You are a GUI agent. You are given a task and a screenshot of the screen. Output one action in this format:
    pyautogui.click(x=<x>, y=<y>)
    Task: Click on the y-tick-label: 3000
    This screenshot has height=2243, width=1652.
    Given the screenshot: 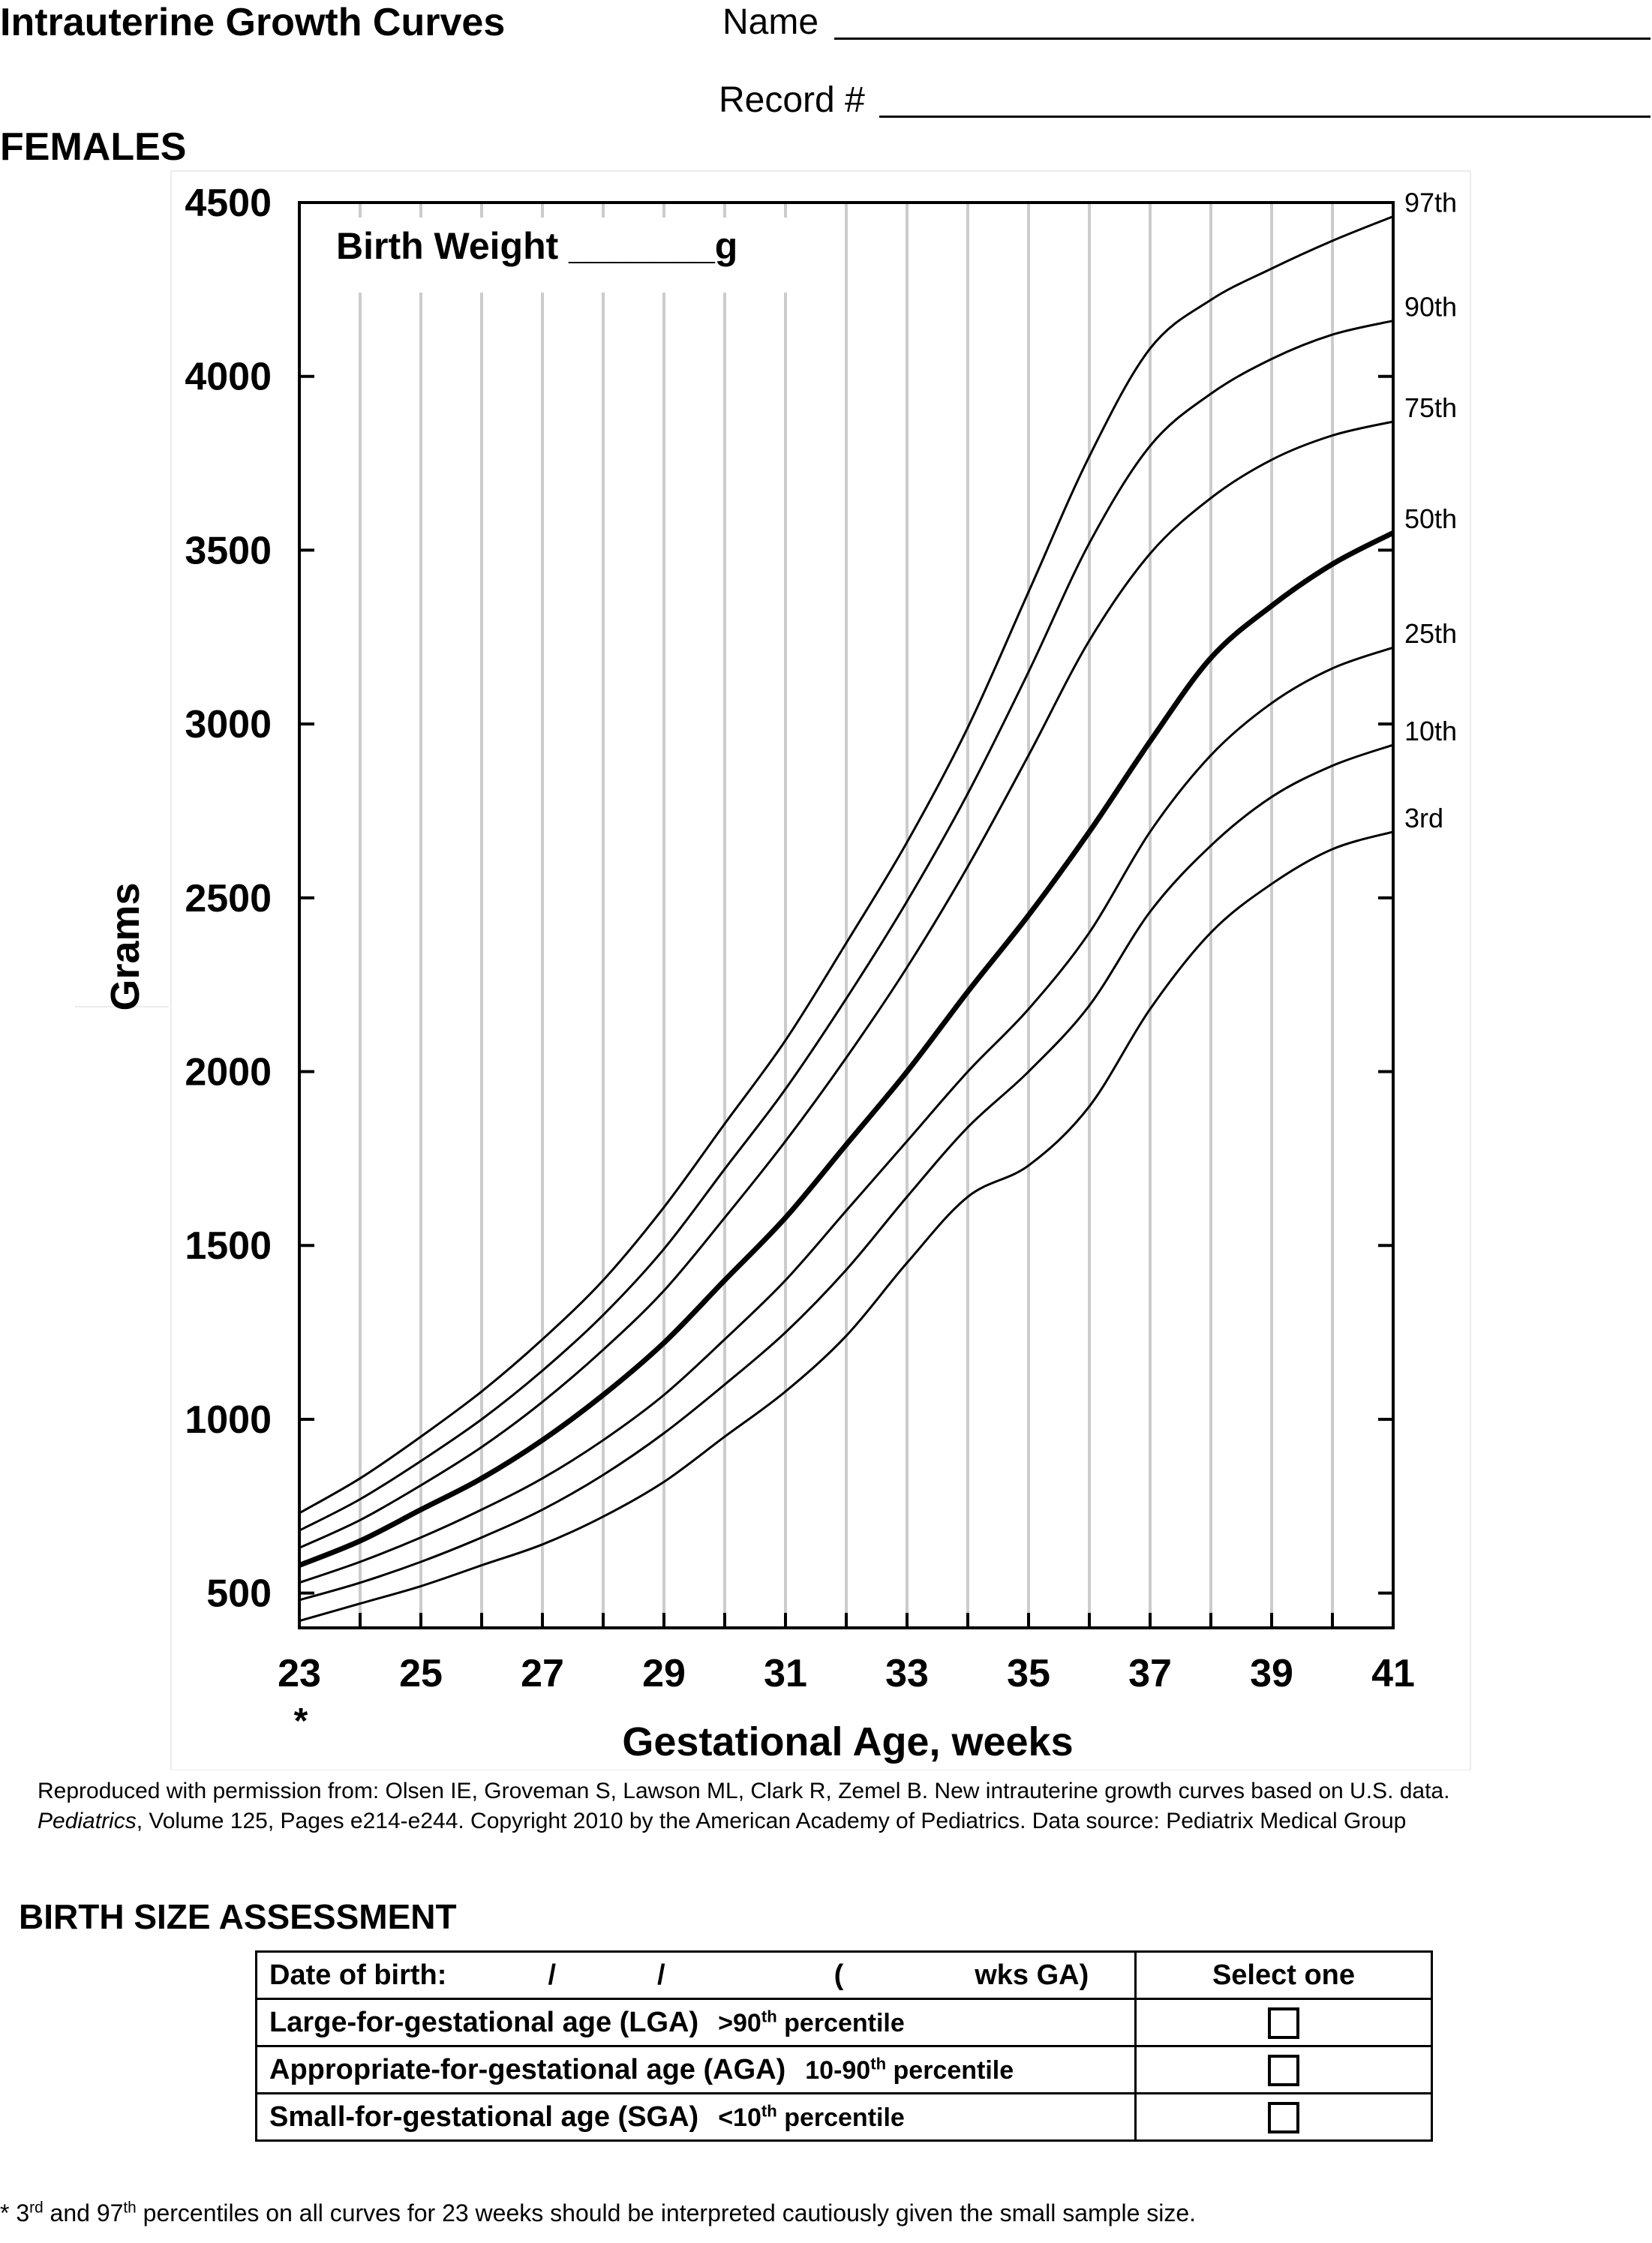 What is the action you would take?
    pyautogui.click(x=228, y=724)
    